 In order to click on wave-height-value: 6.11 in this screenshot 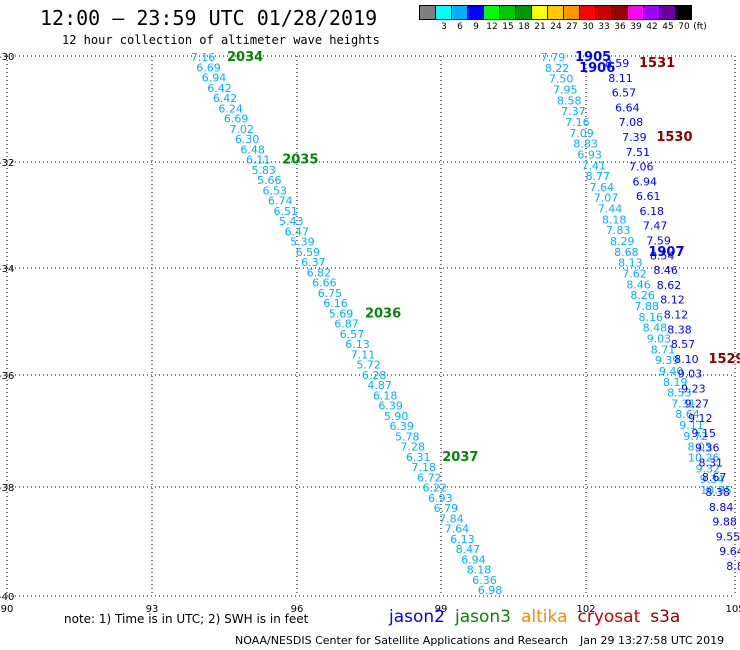, I will do `click(258, 160)`.